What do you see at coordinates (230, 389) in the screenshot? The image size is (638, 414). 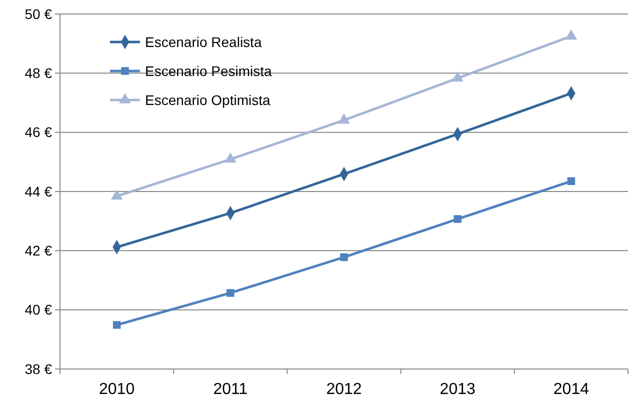 I see `x-tick-label: 2011` at bounding box center [230, 389].